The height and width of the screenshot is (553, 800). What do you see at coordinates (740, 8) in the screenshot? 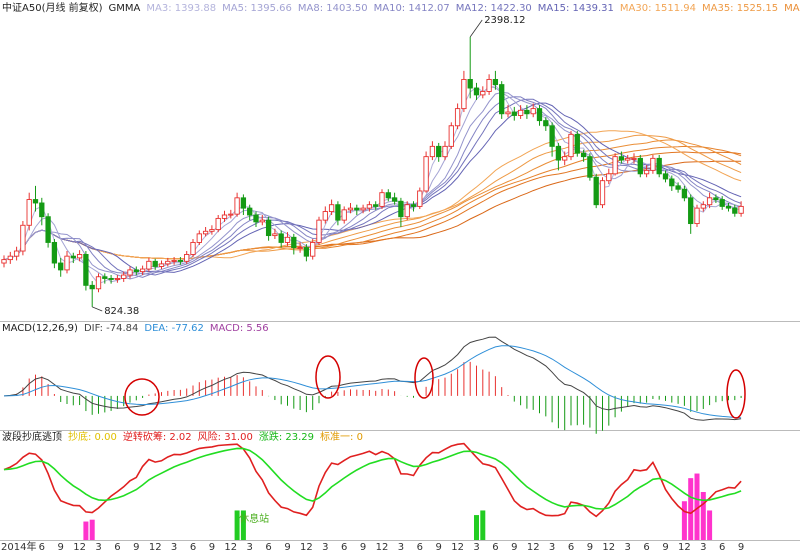
I see `legend-label: MA35: 1525.15` at bounding box center [740, 8].